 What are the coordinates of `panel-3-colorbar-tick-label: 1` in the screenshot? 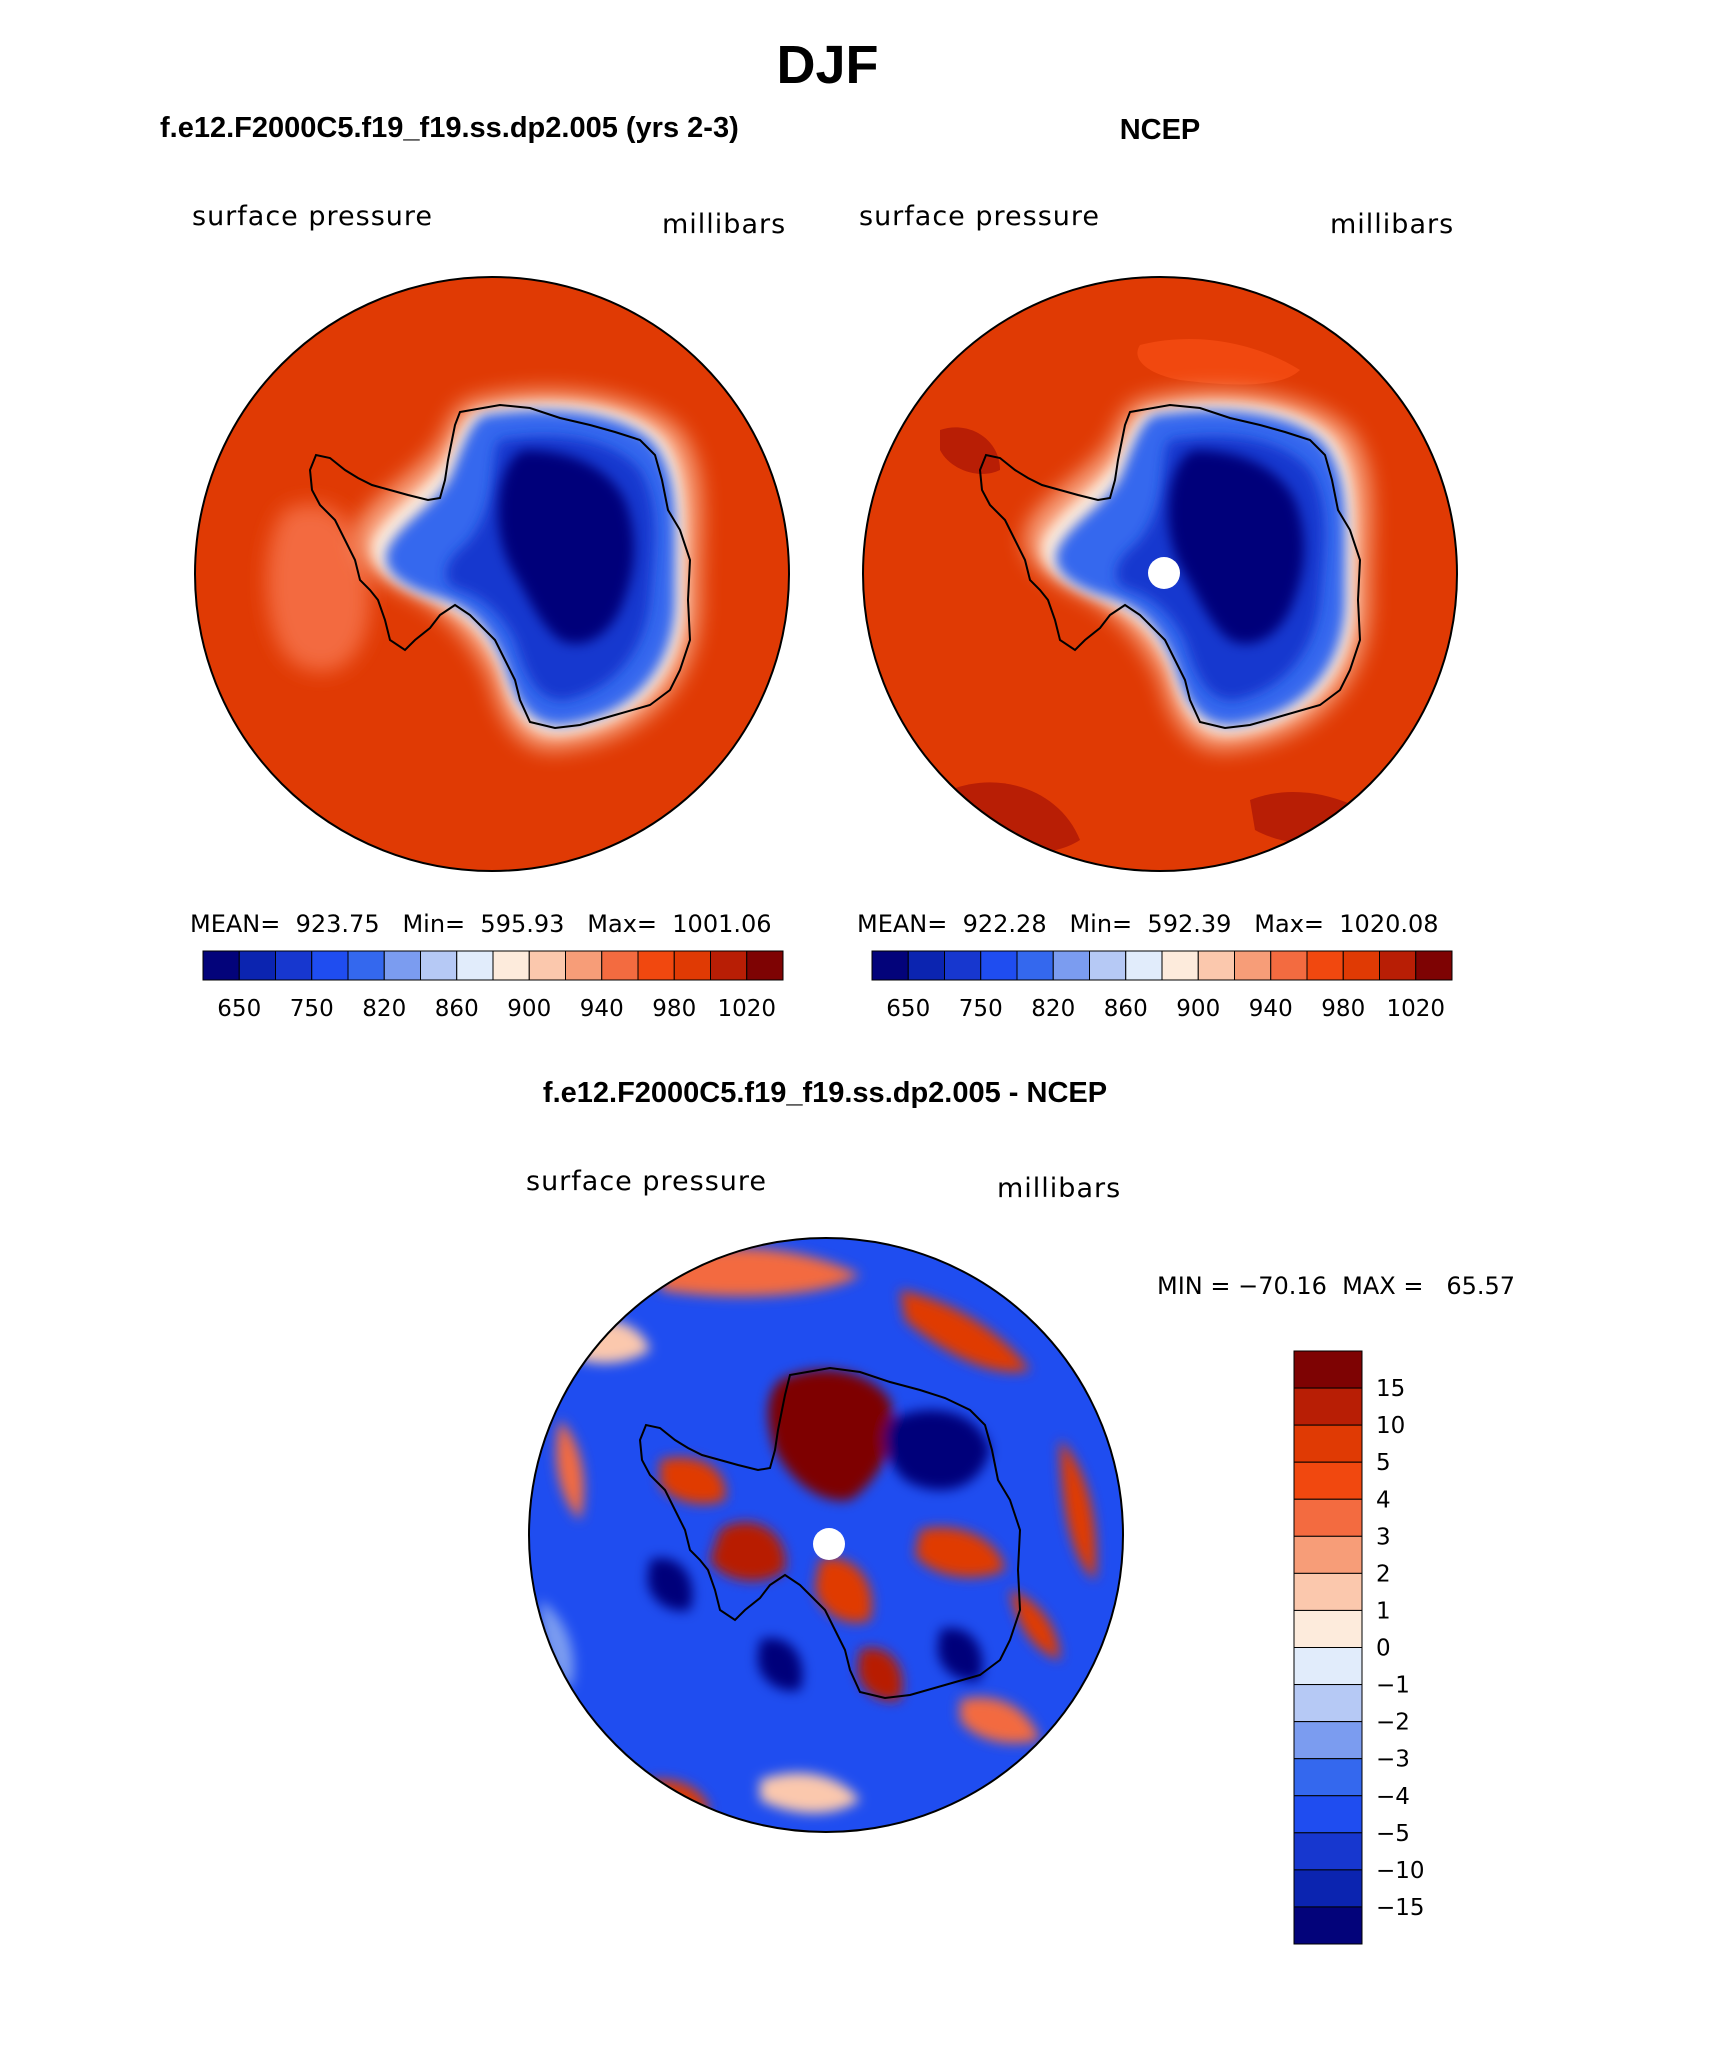 It's located at (1383, 1611).